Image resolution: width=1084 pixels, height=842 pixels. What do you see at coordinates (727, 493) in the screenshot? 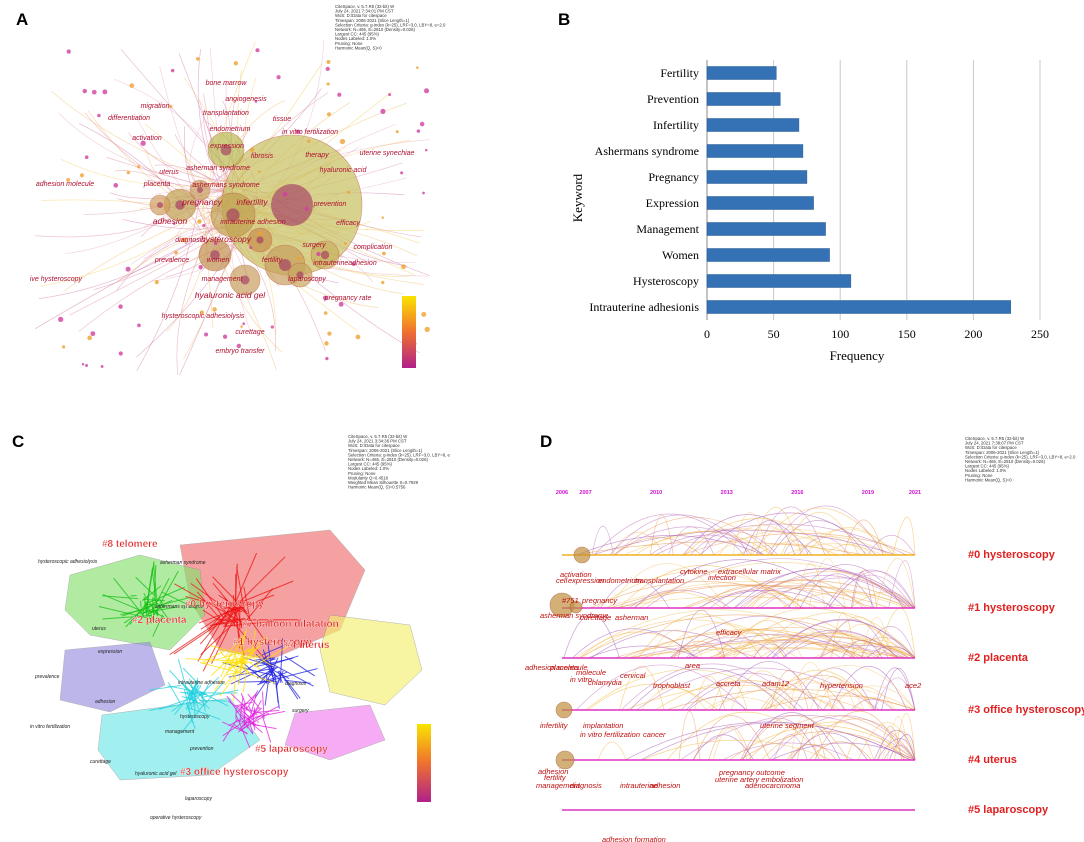
I see `year-label: 2013` at bounding box center [727, 493].